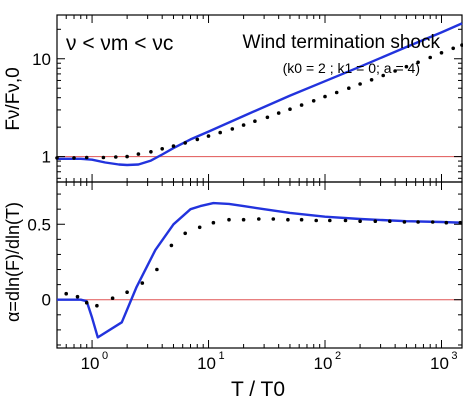  Describe the element at coordinates (351, 68) in the screenshot. I see `chart-subtitle: (k0 = 2 ; k1 = 0; a = 4)` at that location.